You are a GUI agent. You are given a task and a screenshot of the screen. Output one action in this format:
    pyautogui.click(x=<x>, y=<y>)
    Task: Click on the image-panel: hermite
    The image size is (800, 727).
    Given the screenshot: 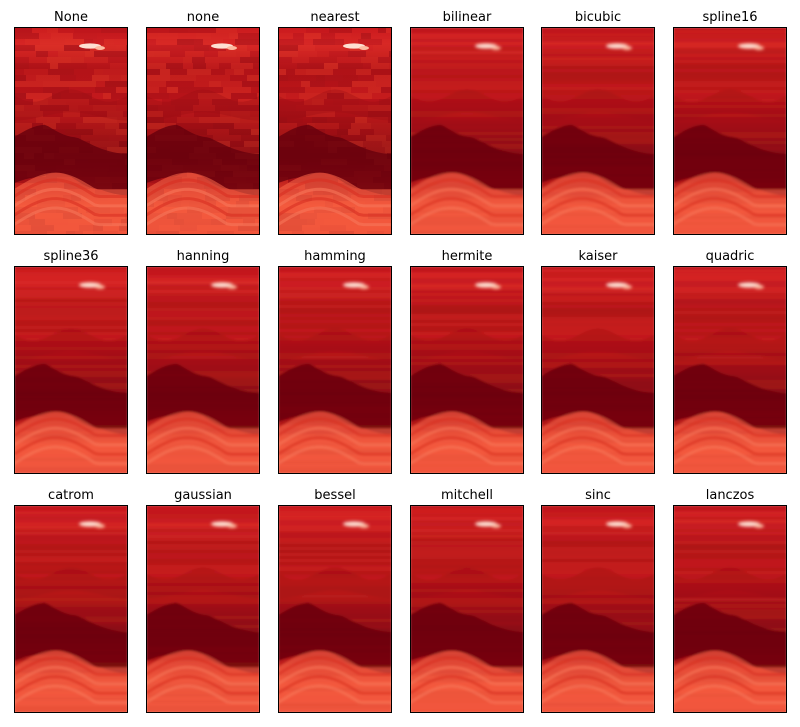 What is the action you would take?
    pyautogui.click(x=467, y=361)
    